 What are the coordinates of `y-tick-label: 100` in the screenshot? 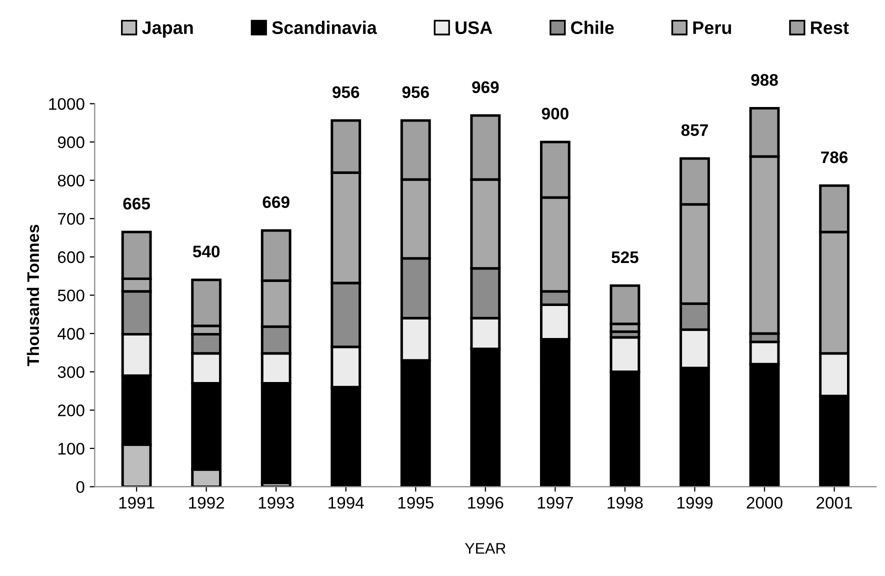 It's located at (71, 448).